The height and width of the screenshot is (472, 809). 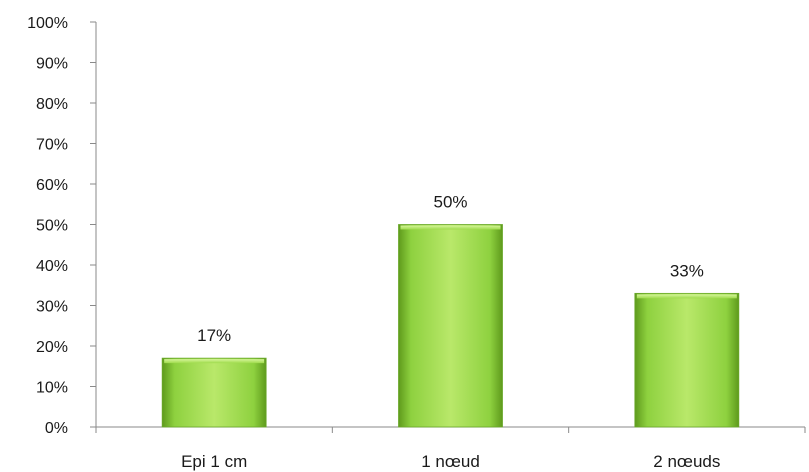 I want to click on y-tick-label: 20%, so click(x=52, y=347).